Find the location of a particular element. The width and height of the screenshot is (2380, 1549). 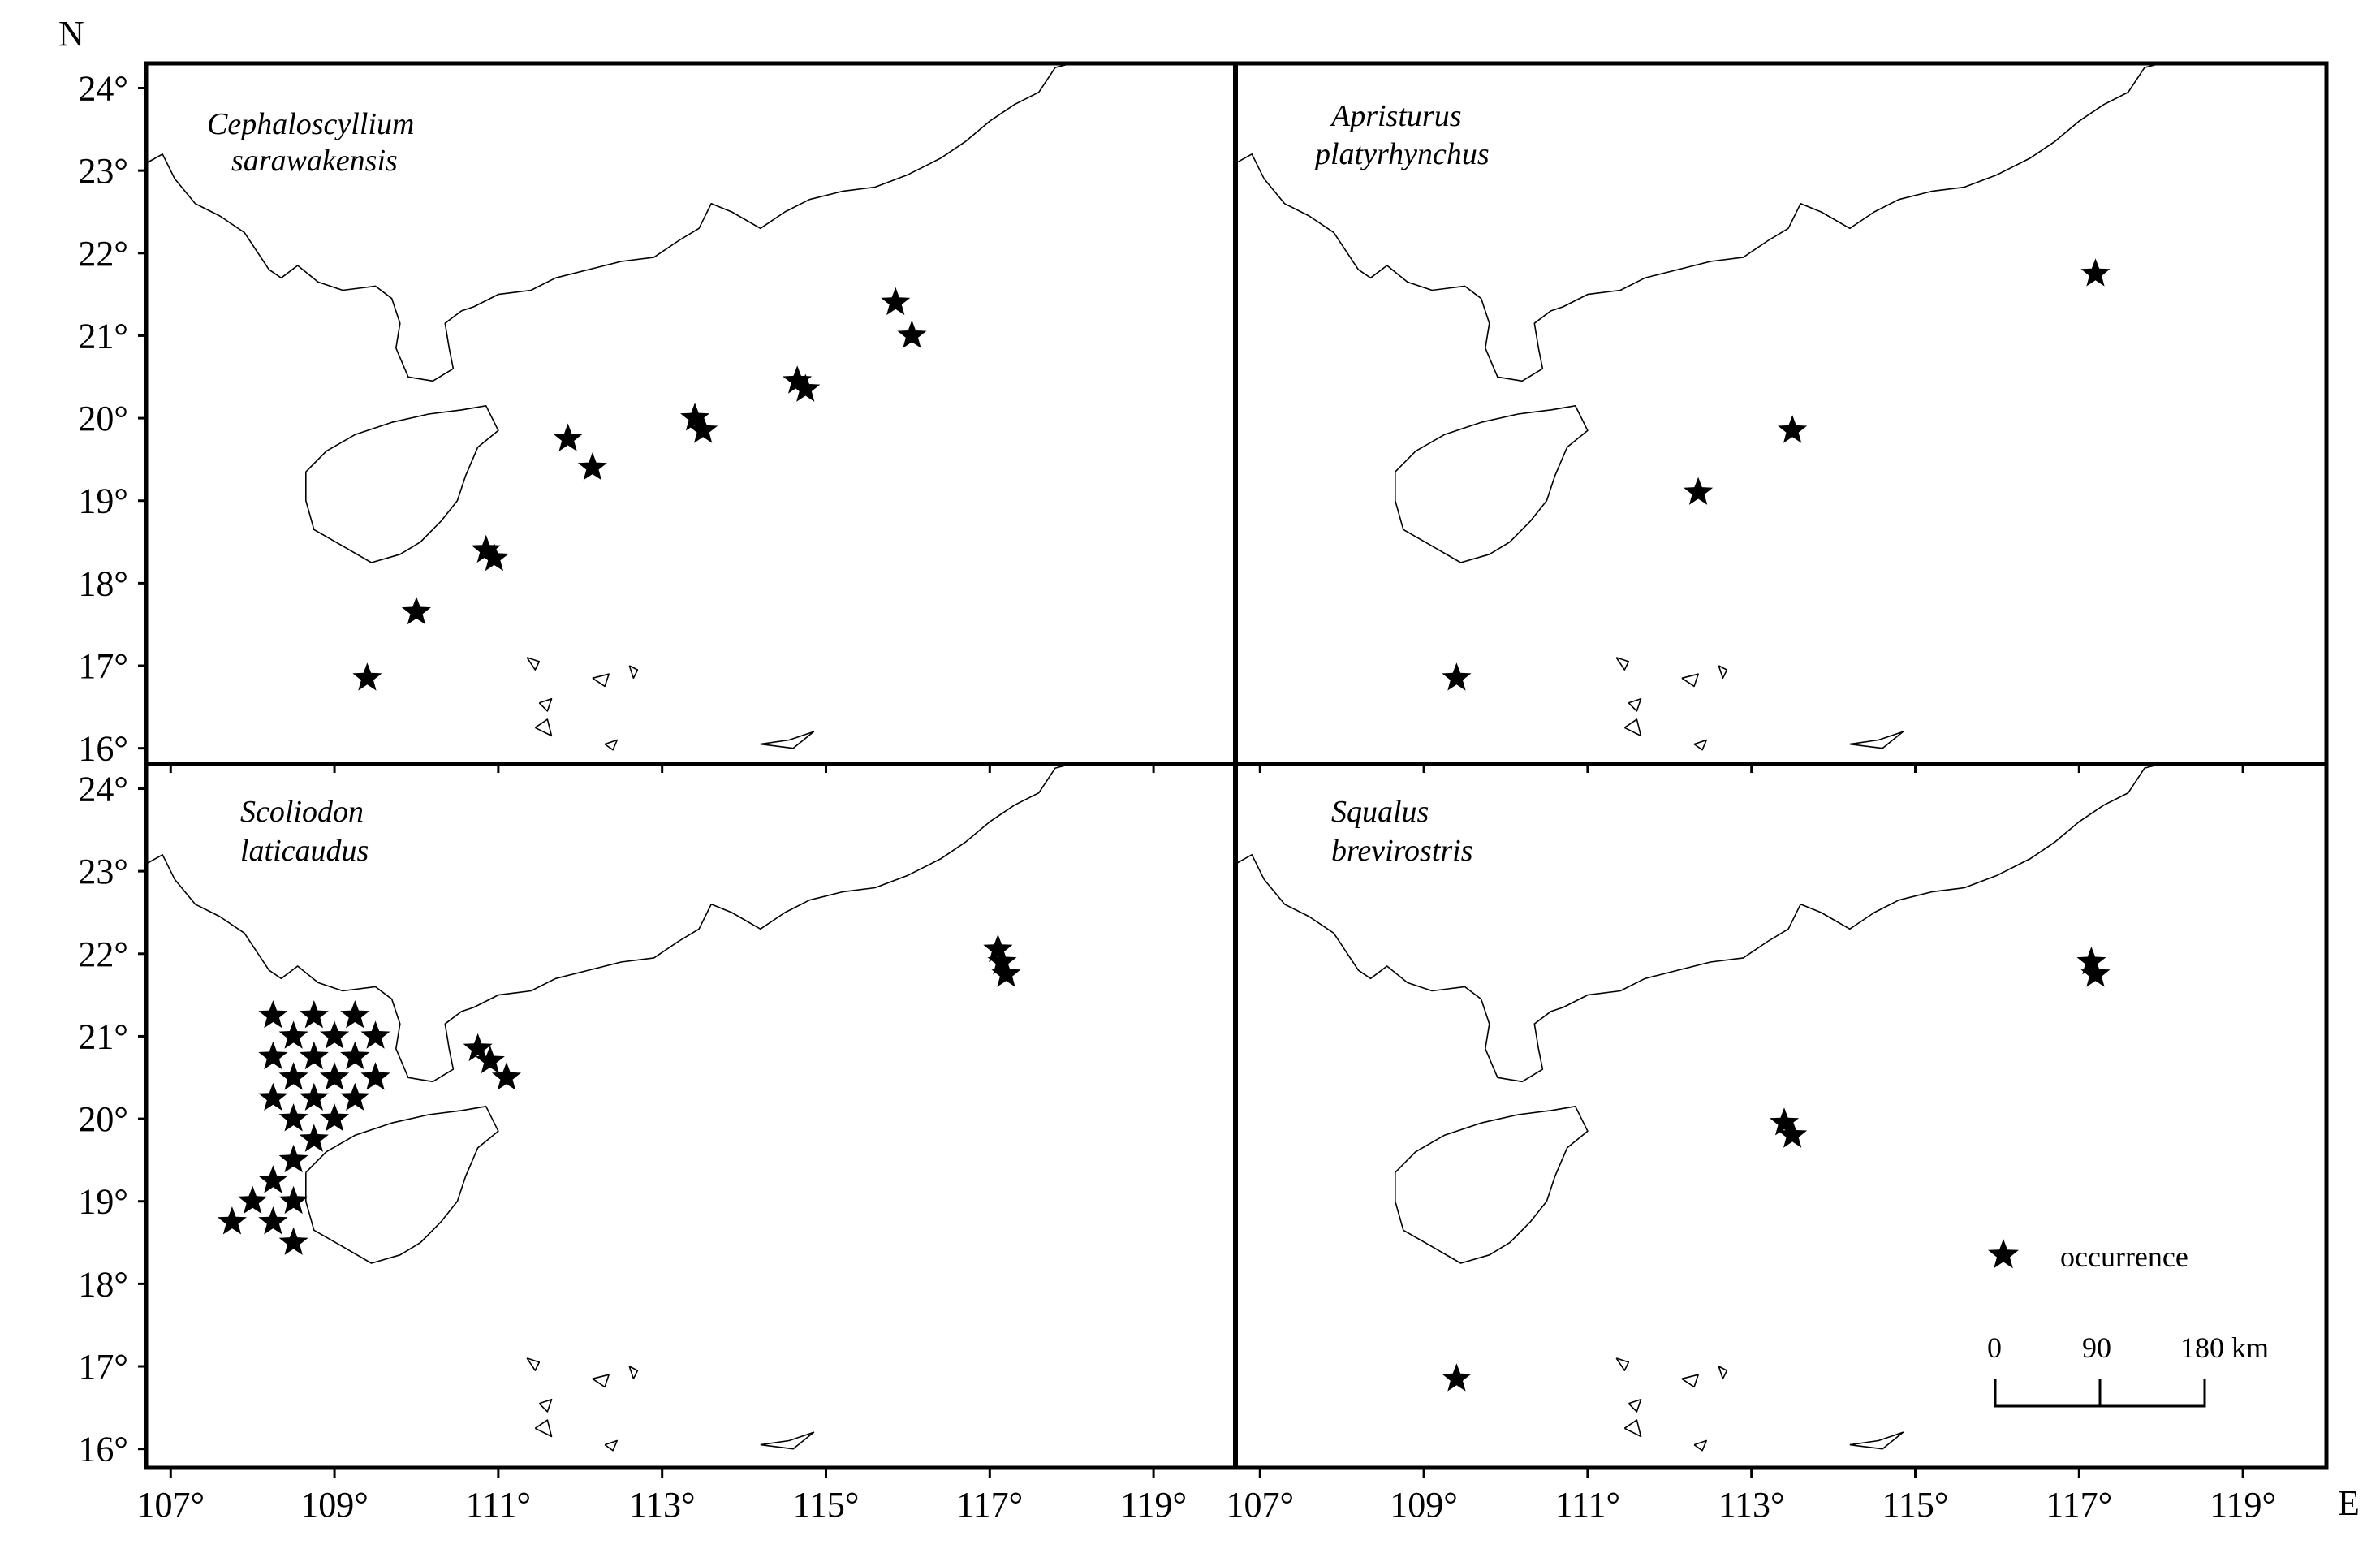

species-name-epithet: sarawakensis is located at coordinates (315, 161).